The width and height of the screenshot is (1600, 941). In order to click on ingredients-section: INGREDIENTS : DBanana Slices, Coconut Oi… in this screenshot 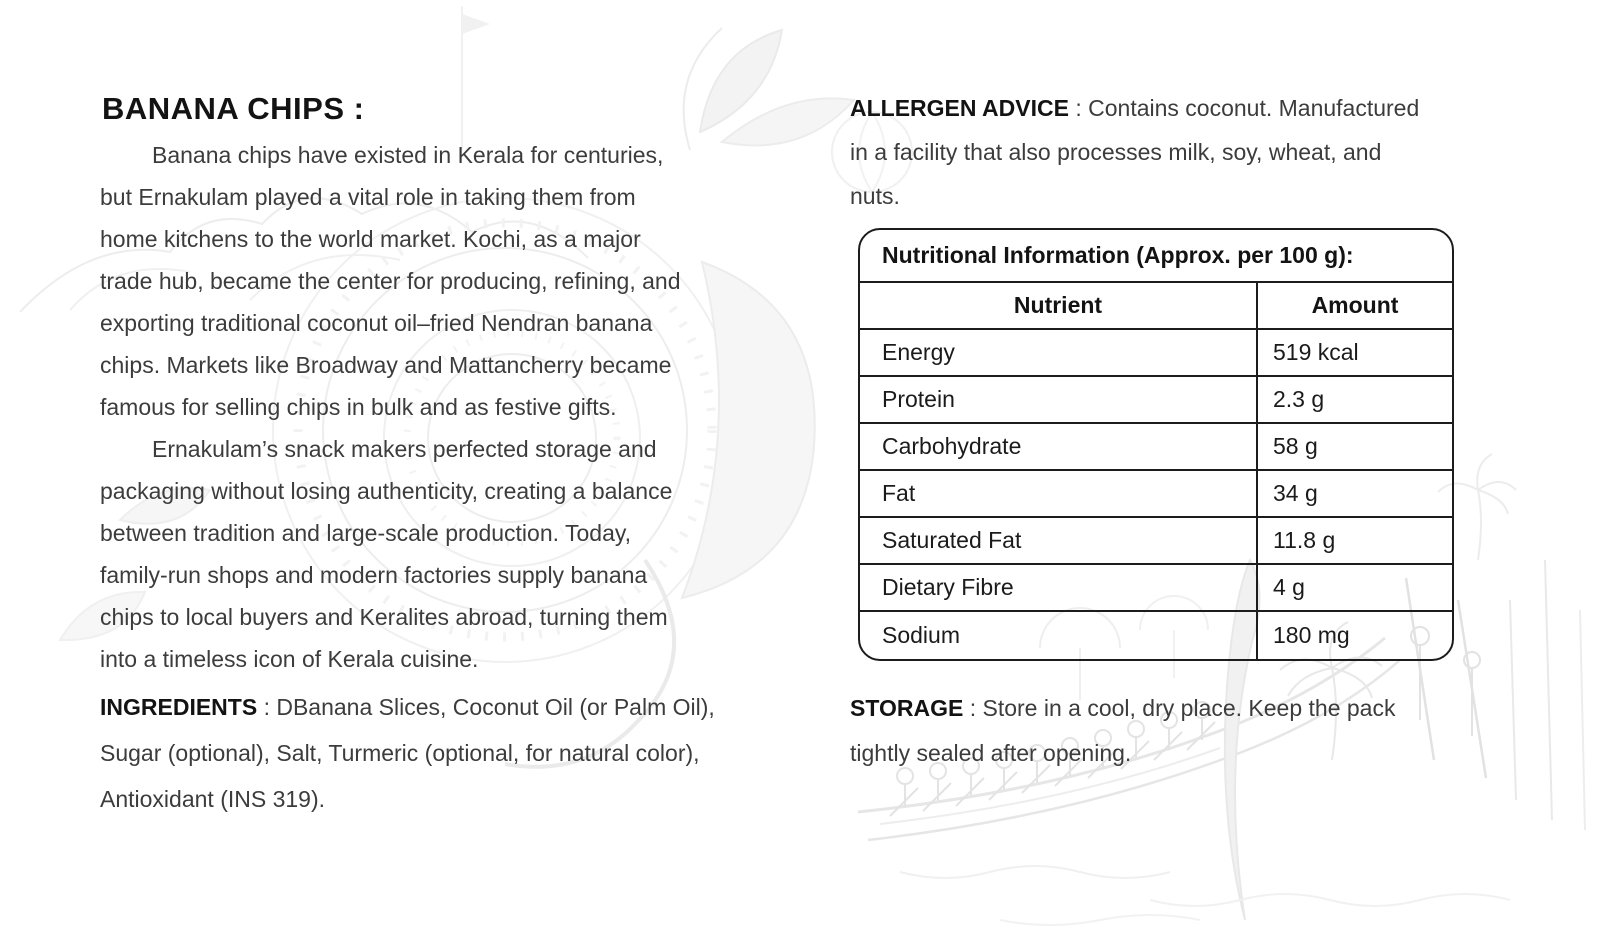, I will do `click(462, 753)`.